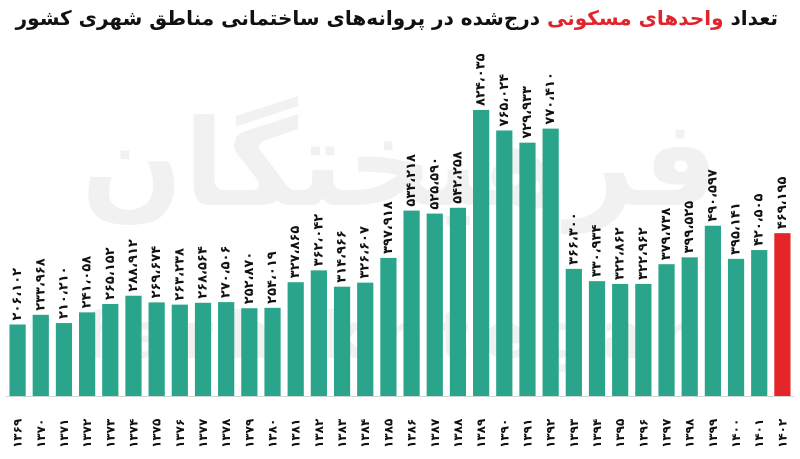 Image resolution: width=800 pixels, height=459 pixels. What do you see at coordinates (481, 79) in the screenshot?
I see `value-label-20: ۸۲۴،۰۳۵` at bounding box center [481, 79].